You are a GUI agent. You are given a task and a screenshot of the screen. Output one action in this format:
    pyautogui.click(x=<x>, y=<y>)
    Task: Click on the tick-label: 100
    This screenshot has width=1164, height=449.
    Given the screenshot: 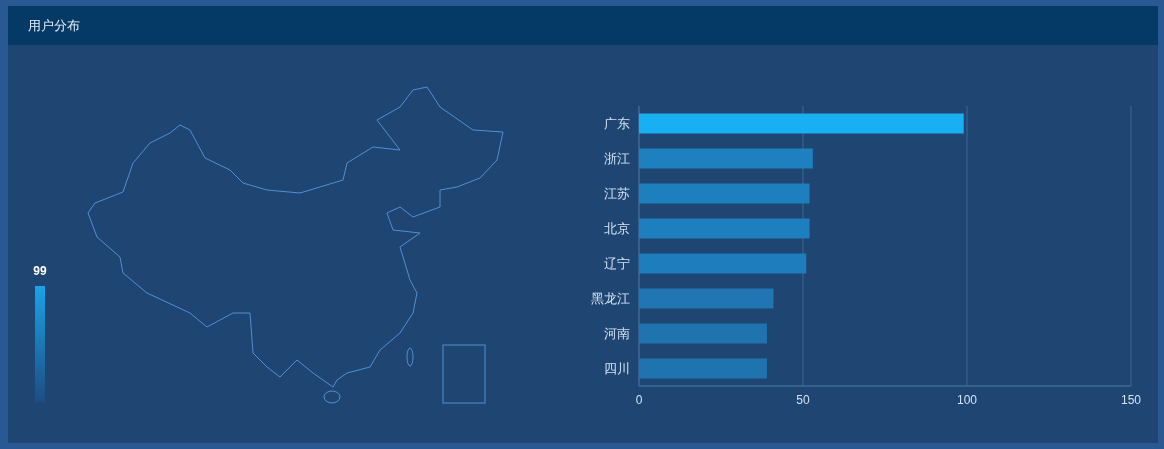 What is the action you would take?
    pyautogui.click(x=967, y=400)
    